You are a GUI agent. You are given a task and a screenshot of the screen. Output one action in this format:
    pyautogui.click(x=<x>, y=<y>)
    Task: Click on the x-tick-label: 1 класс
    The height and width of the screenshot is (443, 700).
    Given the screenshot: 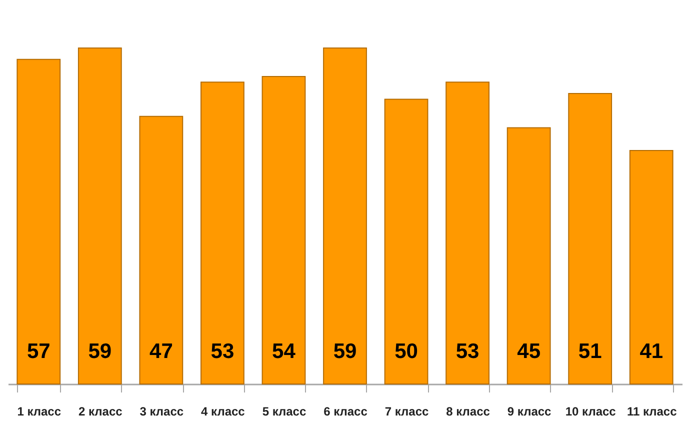 What is the action you would take?
    pyautogui.click(x=39, y=411)
    